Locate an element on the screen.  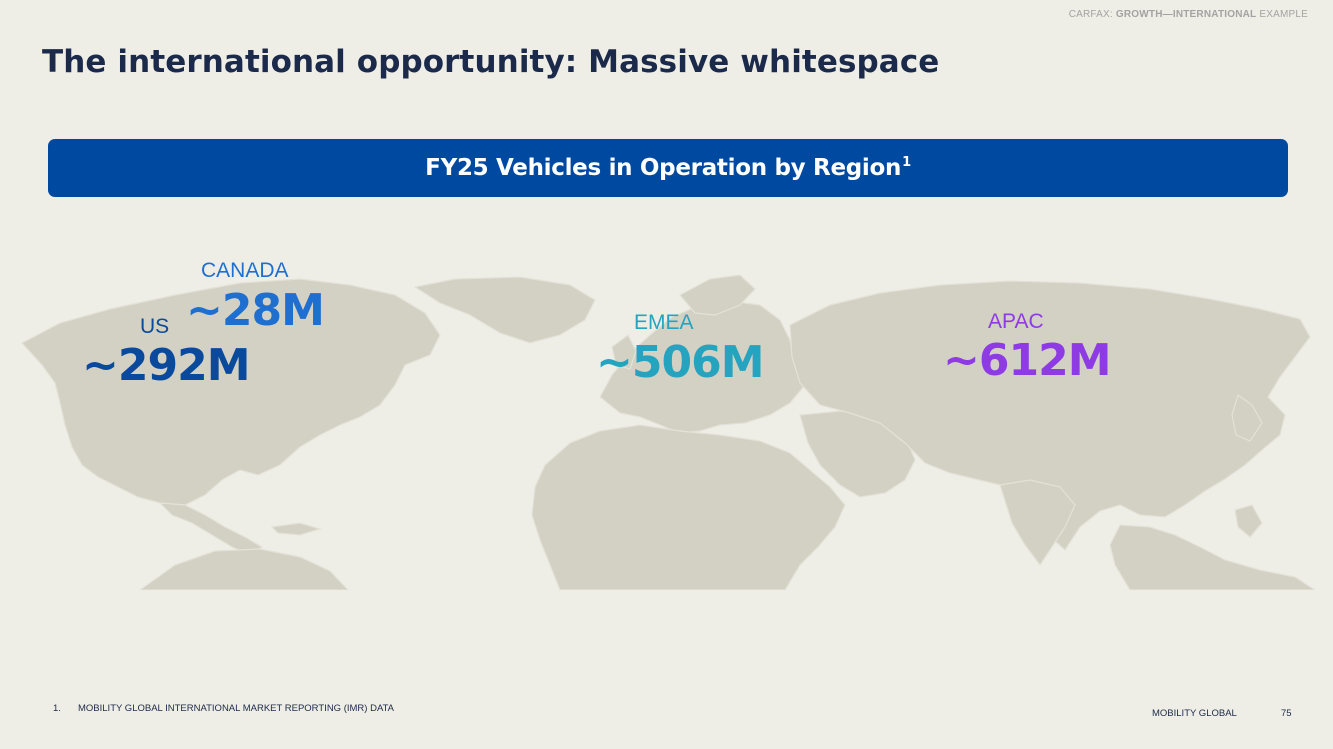
banner-footnote-ref: 1 is located at coordinates (906, 163).